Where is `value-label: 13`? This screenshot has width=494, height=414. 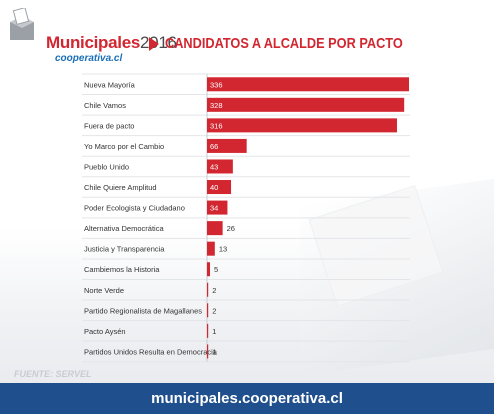
value-label: 13 is located at coordinates (223, 249).